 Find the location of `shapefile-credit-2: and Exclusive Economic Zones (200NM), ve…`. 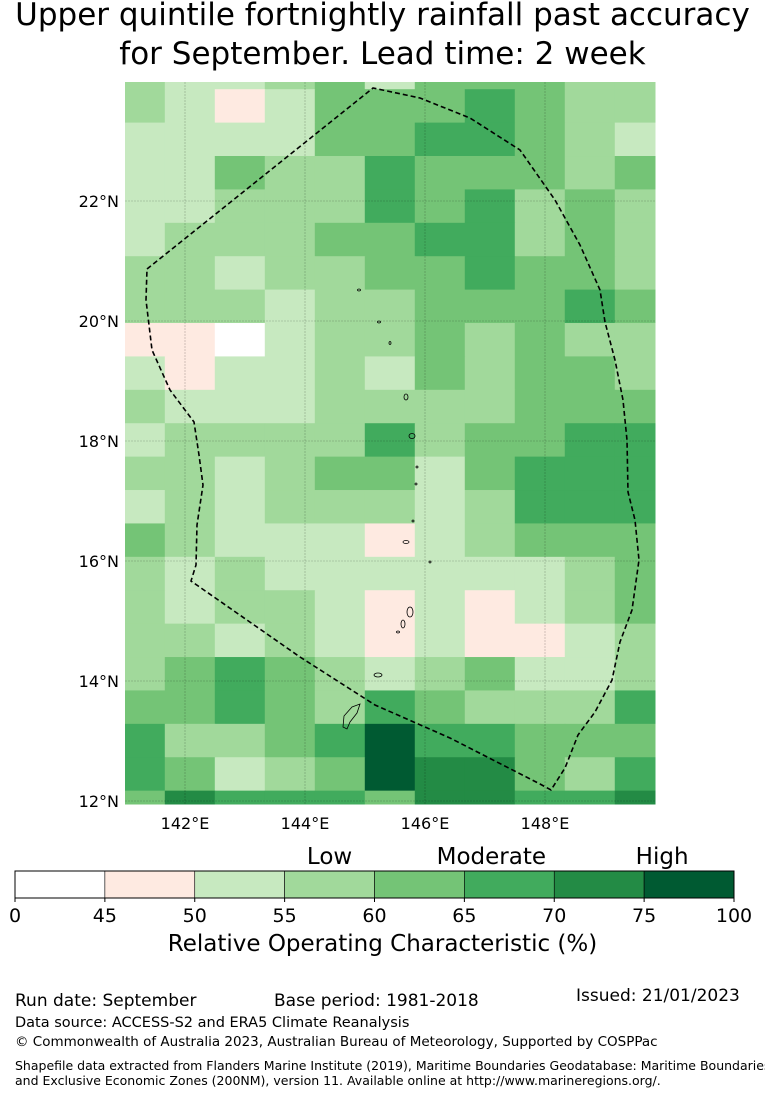

shapefile-credit-2: and Exclusive Economic Zones (200NM), ve… is located at coordinates (338, 1080).